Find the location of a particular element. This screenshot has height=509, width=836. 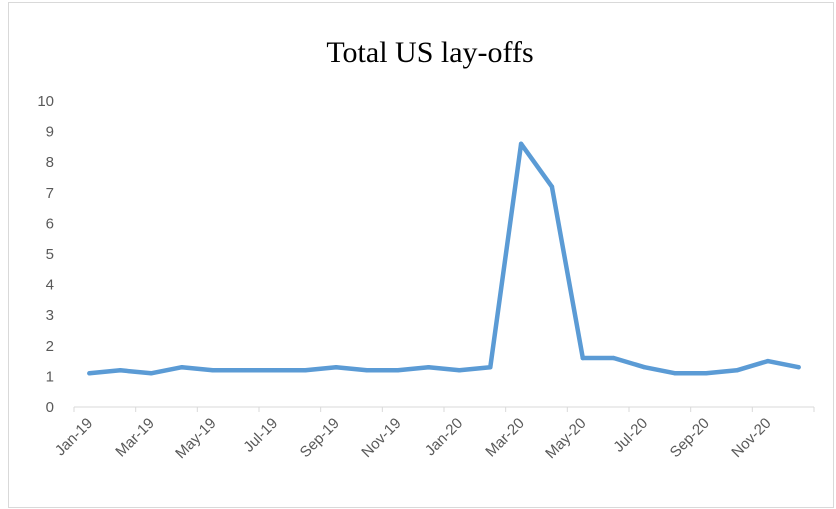

x-tick-label: Sep-19 is located at coordinates (320, 438).